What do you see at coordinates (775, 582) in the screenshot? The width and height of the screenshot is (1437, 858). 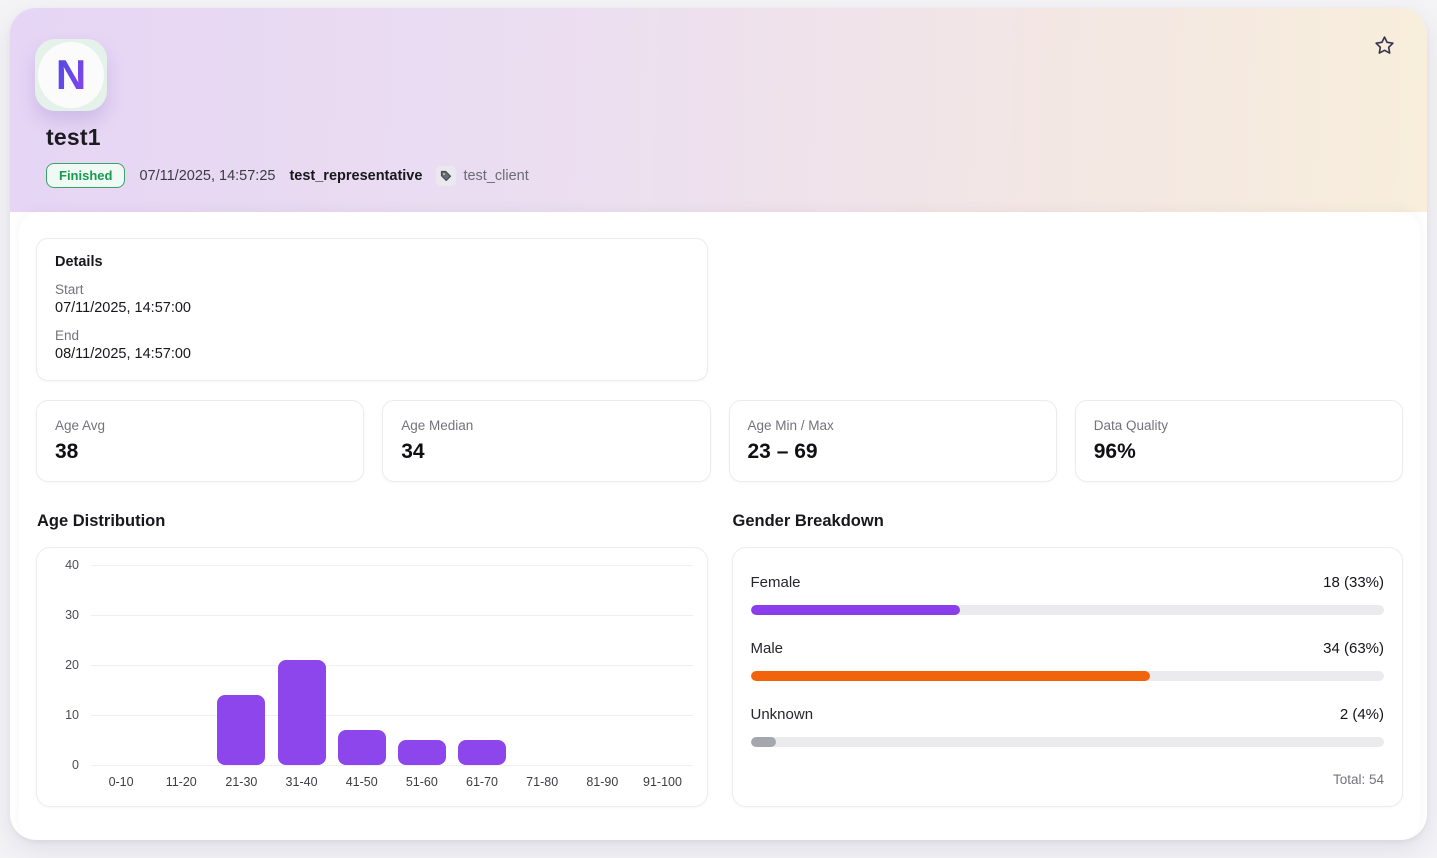 I see `gender-label: Female` at bounding box center [775, 582].